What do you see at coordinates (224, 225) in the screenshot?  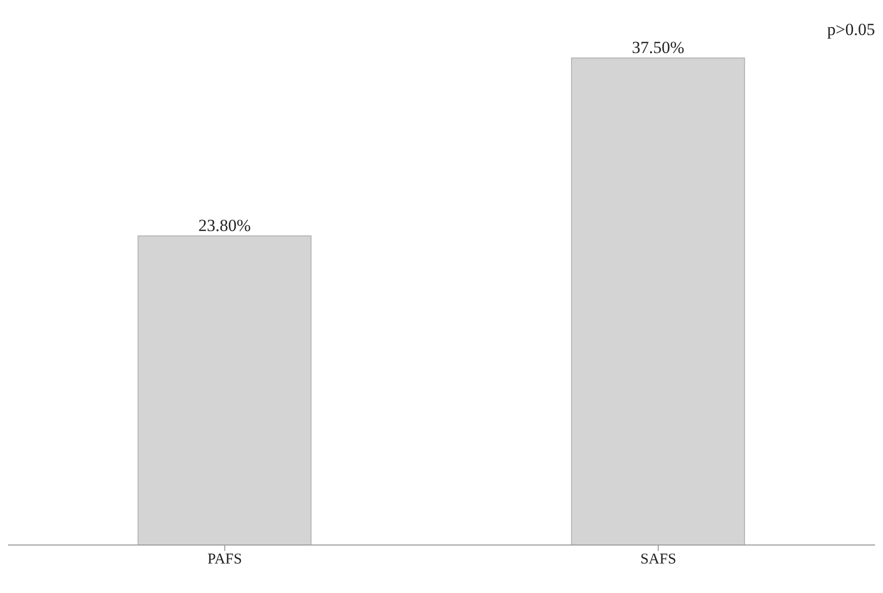 I see `data-label: 23.80%` at bounding box center [224, 225].